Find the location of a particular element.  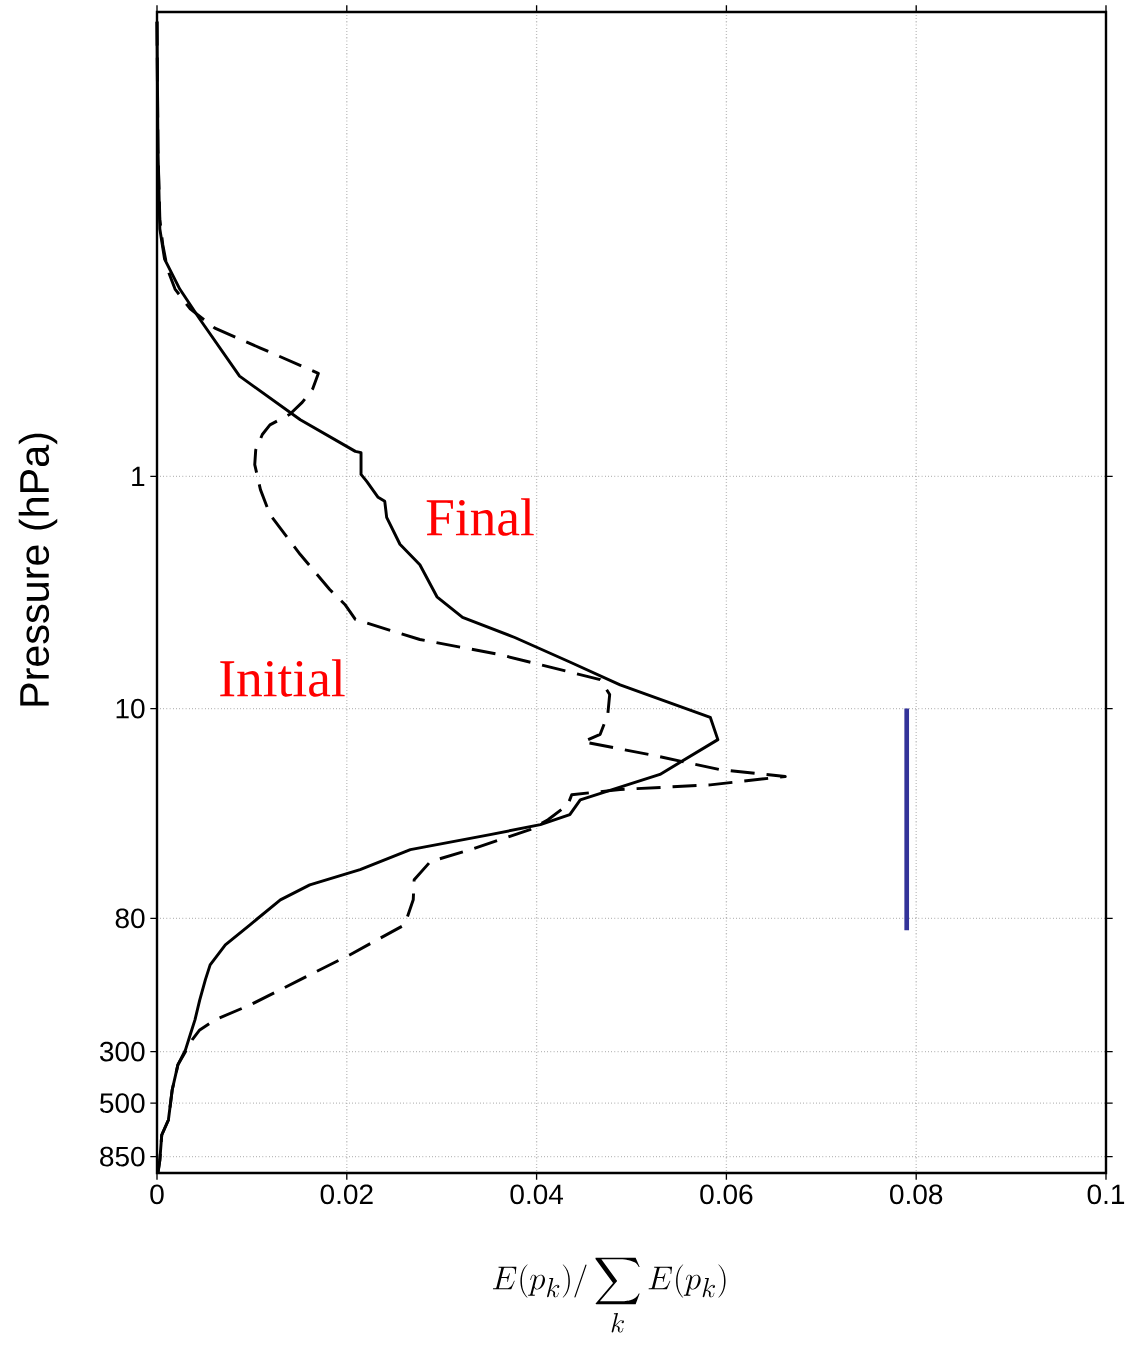

x-tick-label: 0.08 is located at coordinates (916, 1194).